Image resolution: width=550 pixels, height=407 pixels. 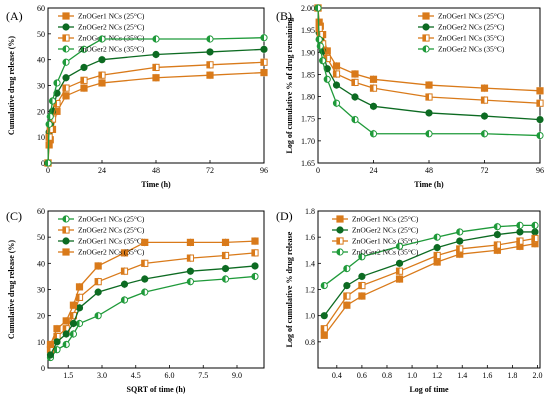 What do you see at coordinates (41, 290) in the screenshot?
I see `y-tick-label: 30` at bounding box center [41, 290].